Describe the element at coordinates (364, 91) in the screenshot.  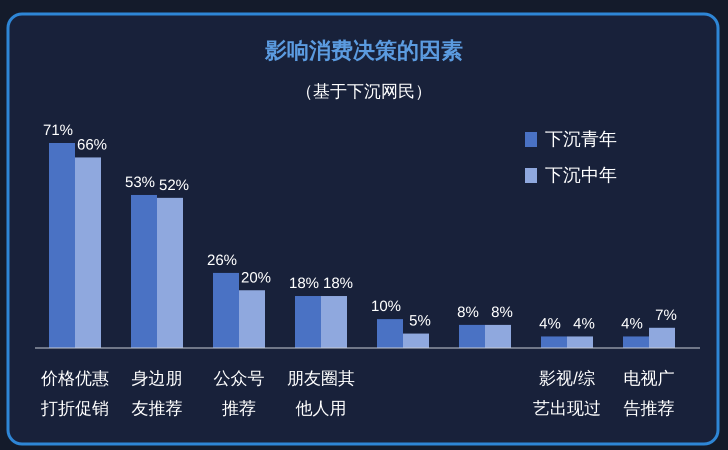
I see `chart-subtitle: （基于下沉网民）` at that location.